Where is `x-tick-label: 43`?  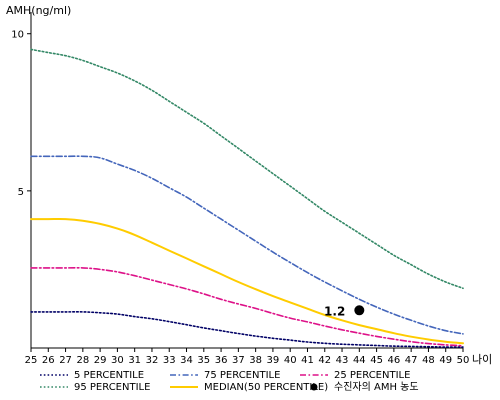
x-tick-label: 43 is located at coordinates (342, 360).